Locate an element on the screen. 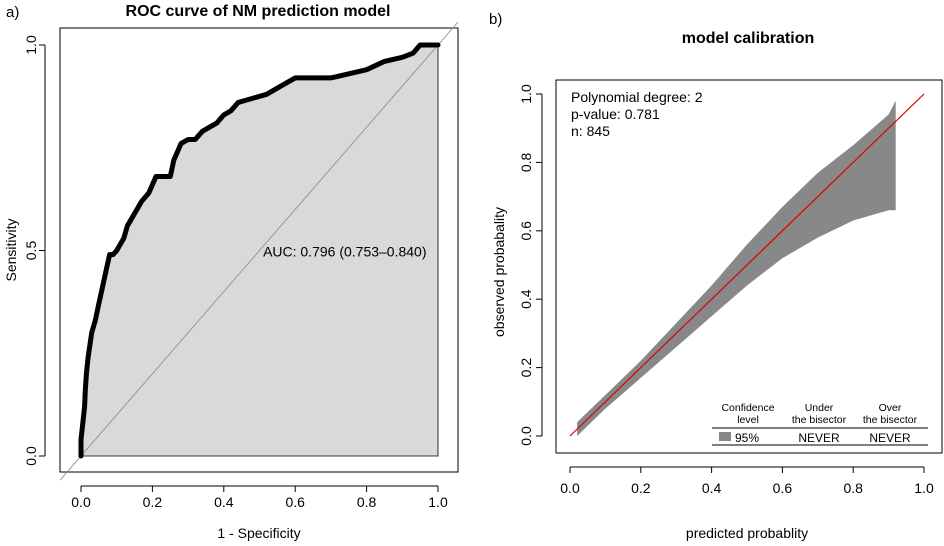  legend-header-over-1: Over is located at coordinates (890, 408).